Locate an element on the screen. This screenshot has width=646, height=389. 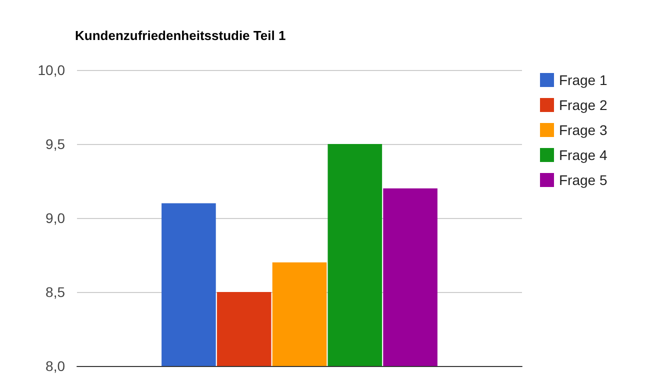
legend-label: Frage 2 is located at coordinates (583, 105).